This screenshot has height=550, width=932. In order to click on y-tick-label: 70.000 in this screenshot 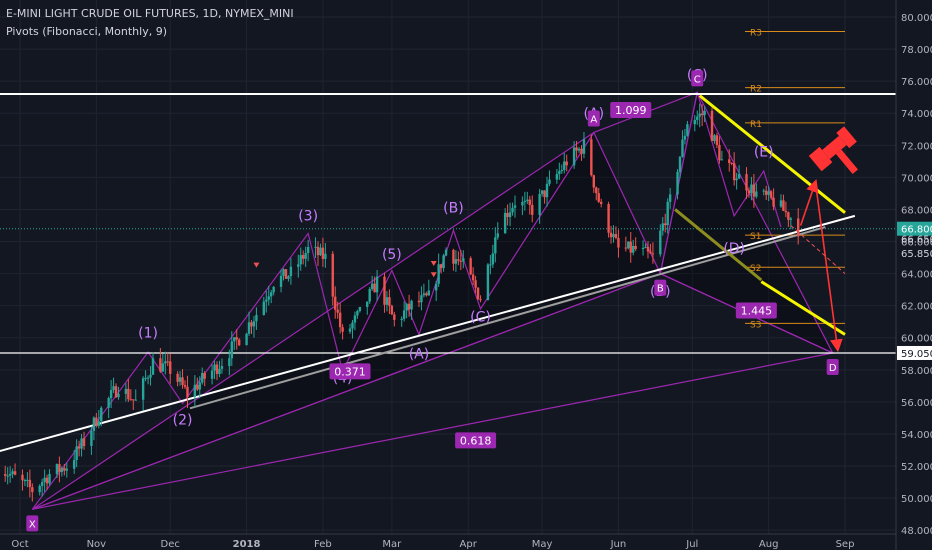, I will do `click(916, 178)`.